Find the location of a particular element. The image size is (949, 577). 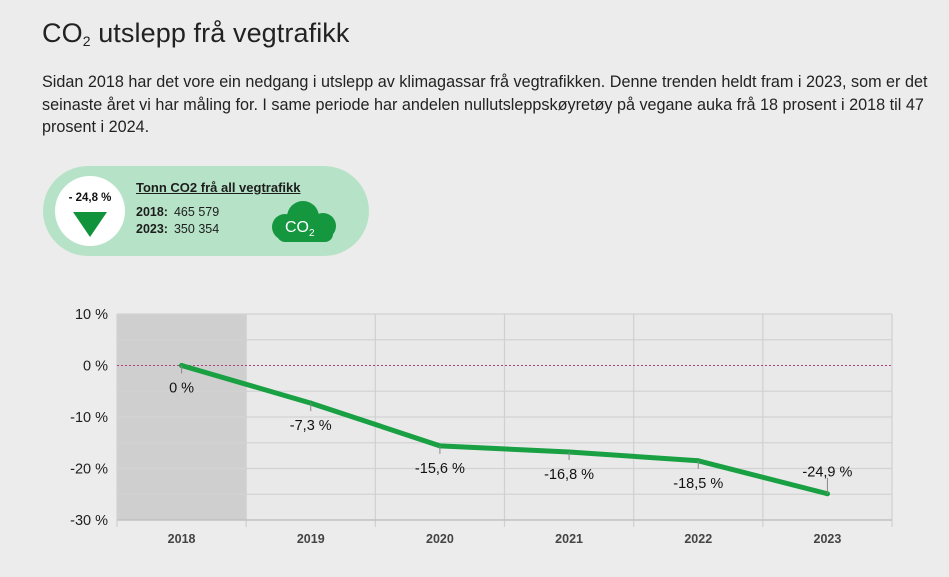

data-label: -24,9 % is located at coordinates (827, 473).